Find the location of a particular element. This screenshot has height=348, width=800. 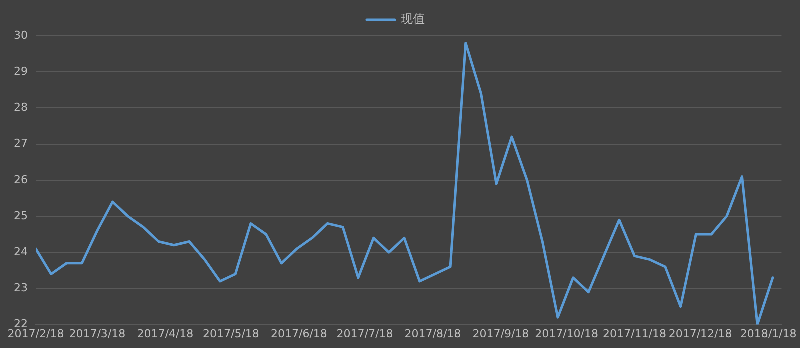

x-tick-label: 2017/6/18 is located at coordinates (299, 333).